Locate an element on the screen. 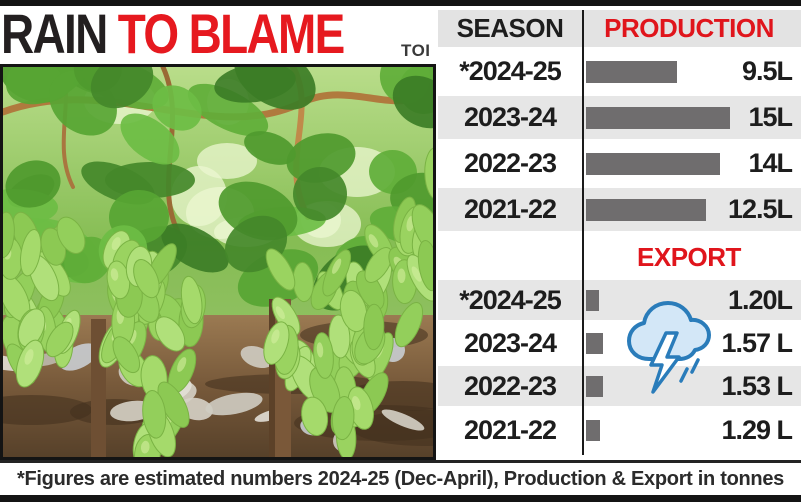 This screenshot has width=801, height=502. table-row: *2024-25 1.20L is located at coordinates (619, 301).